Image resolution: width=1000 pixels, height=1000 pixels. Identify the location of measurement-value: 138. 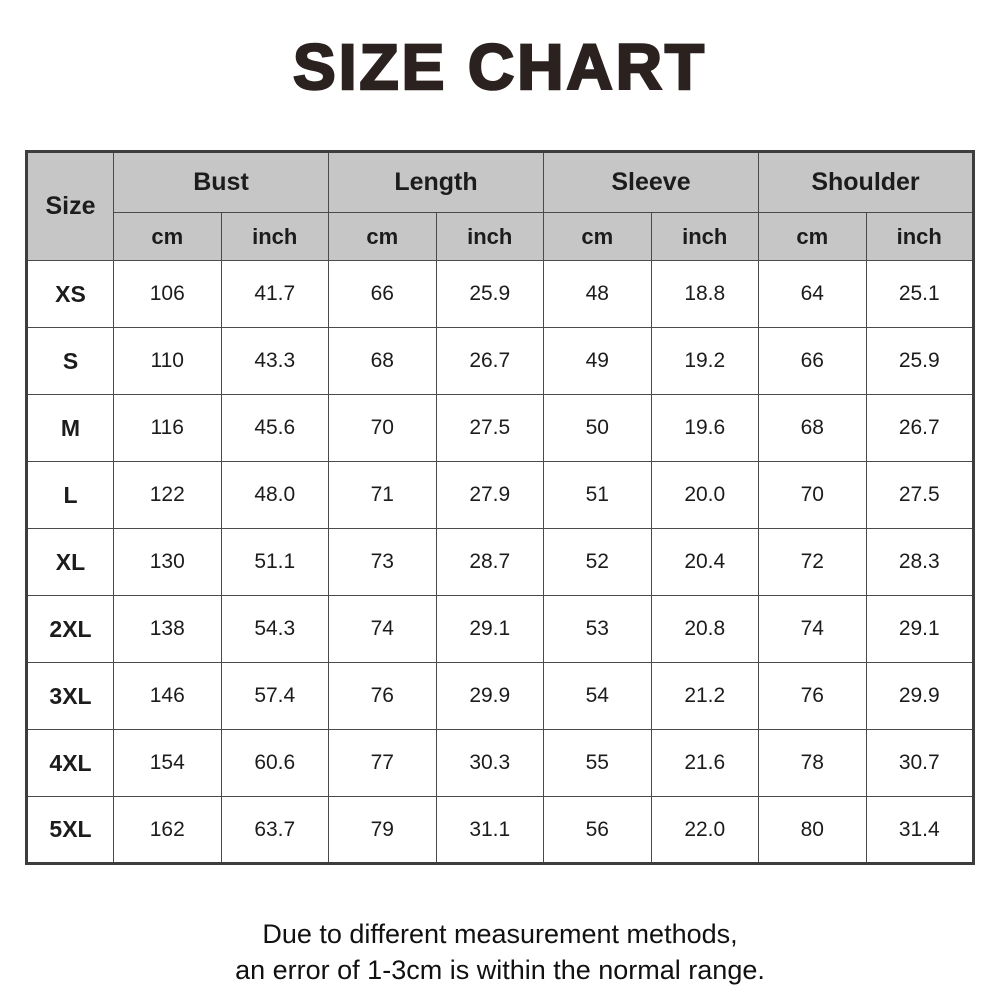
(167, 629).